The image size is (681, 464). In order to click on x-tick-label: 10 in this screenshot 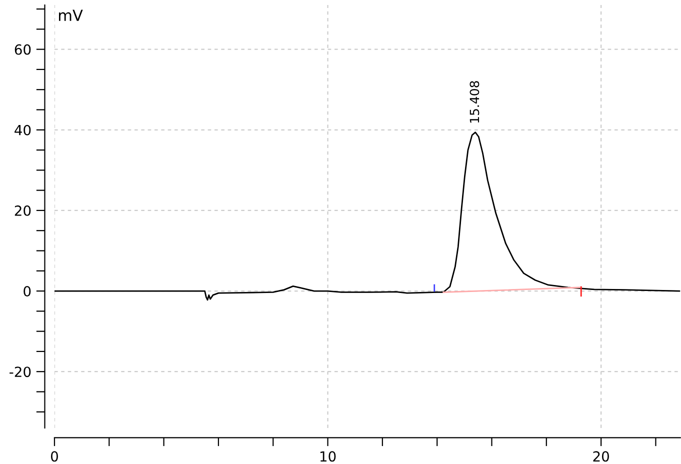, I will do `click(328, 456)`.